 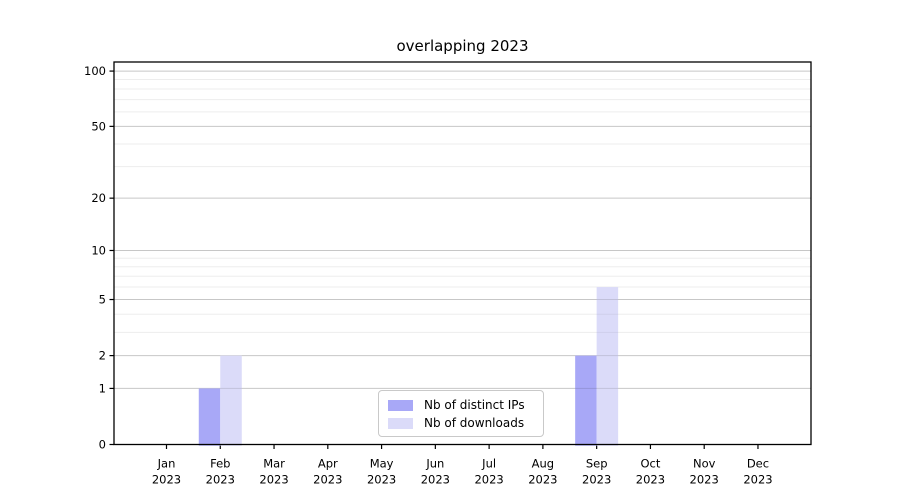 What do you see at coordinates (586, 400) in the screenshot?
I see `bar-distinct-ips-sep-2023` at bounding box center [586, 400].